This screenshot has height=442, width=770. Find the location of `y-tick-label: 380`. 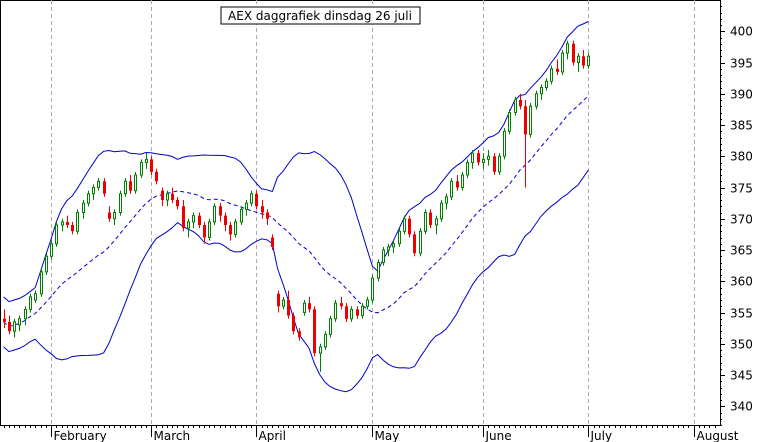

y-tick-label: 380 is located at coordinates (741, 157).